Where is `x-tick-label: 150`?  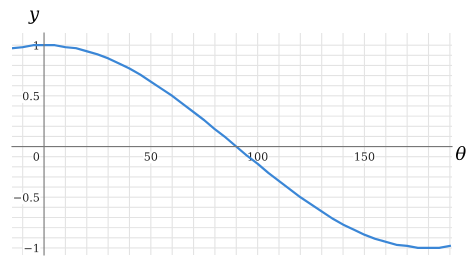
x-tick-label: 150 is located at coordinates (364, 156).